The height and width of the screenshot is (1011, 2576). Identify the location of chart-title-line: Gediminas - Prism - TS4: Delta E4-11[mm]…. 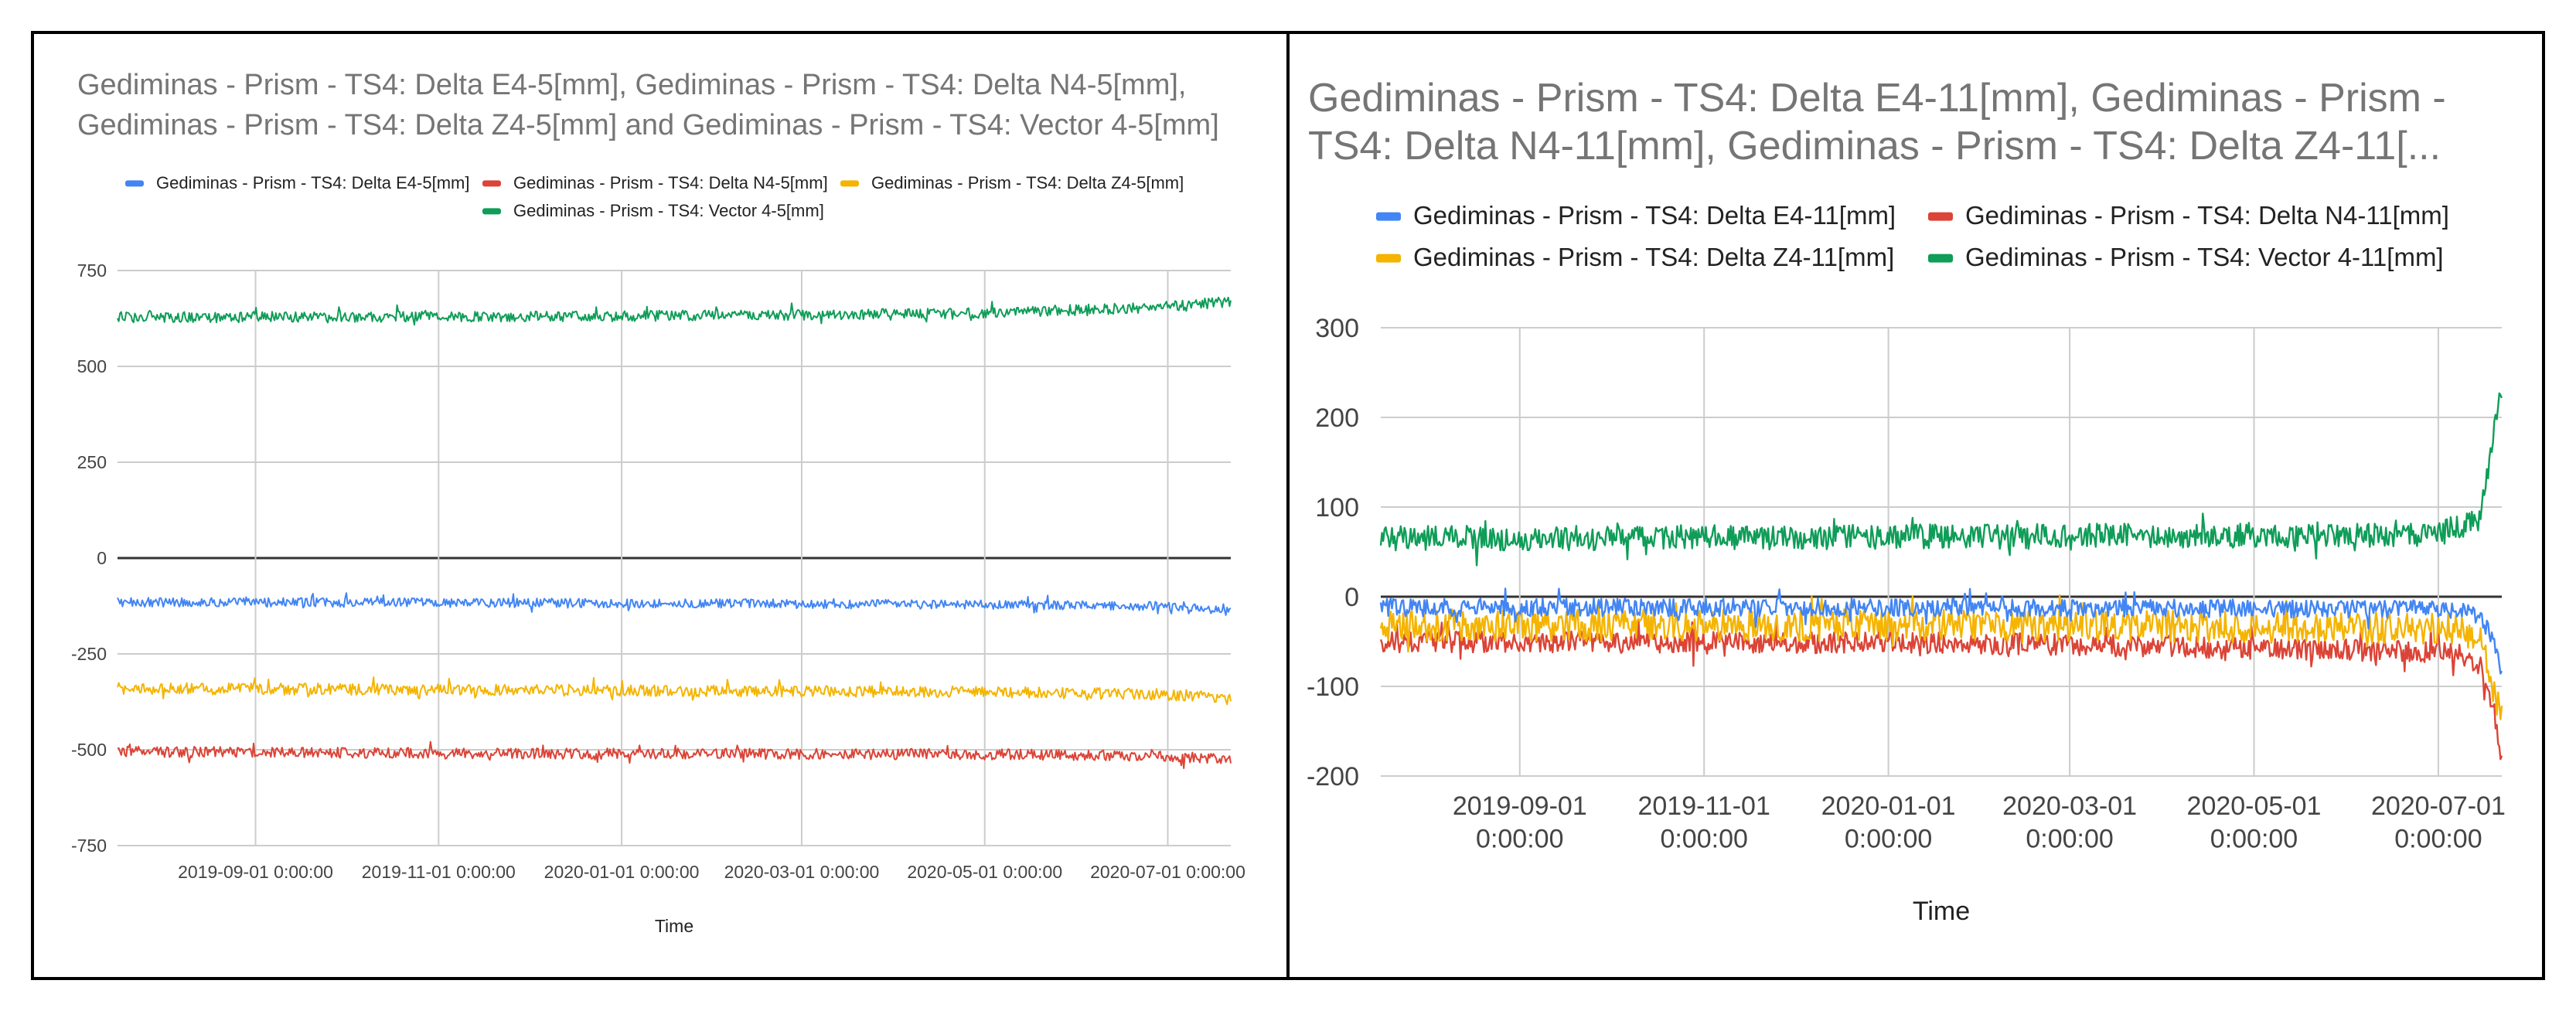
(1877, 98).